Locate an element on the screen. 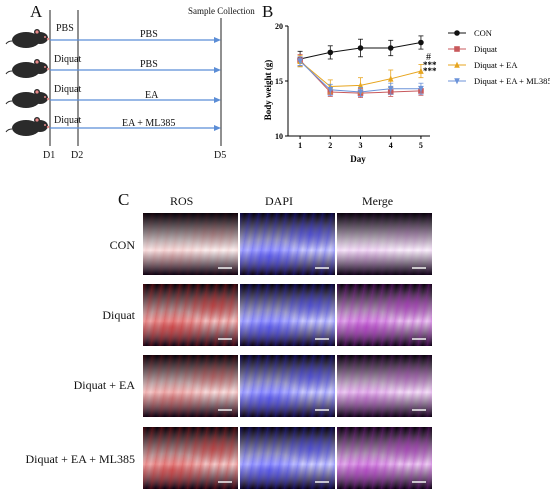 This screenshot has width=550, height=500. x-axis-label: Day is located at coordinates (358, 159).